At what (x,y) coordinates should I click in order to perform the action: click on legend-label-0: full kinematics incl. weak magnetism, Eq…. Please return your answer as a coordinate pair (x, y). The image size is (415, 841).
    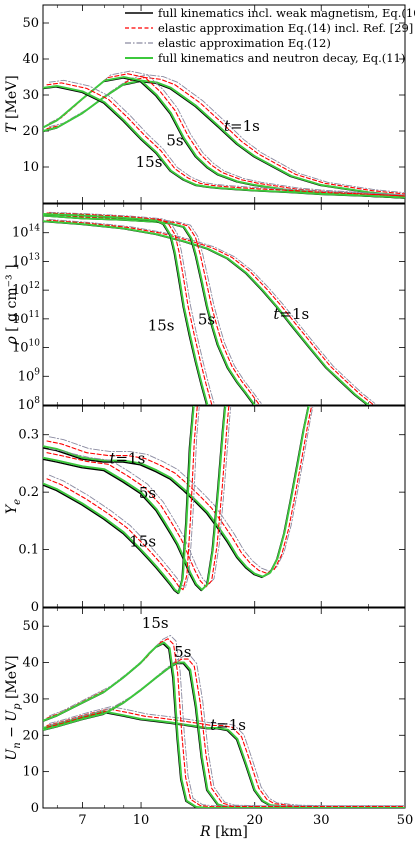
    Looking at the image, I should click on (286, 13).